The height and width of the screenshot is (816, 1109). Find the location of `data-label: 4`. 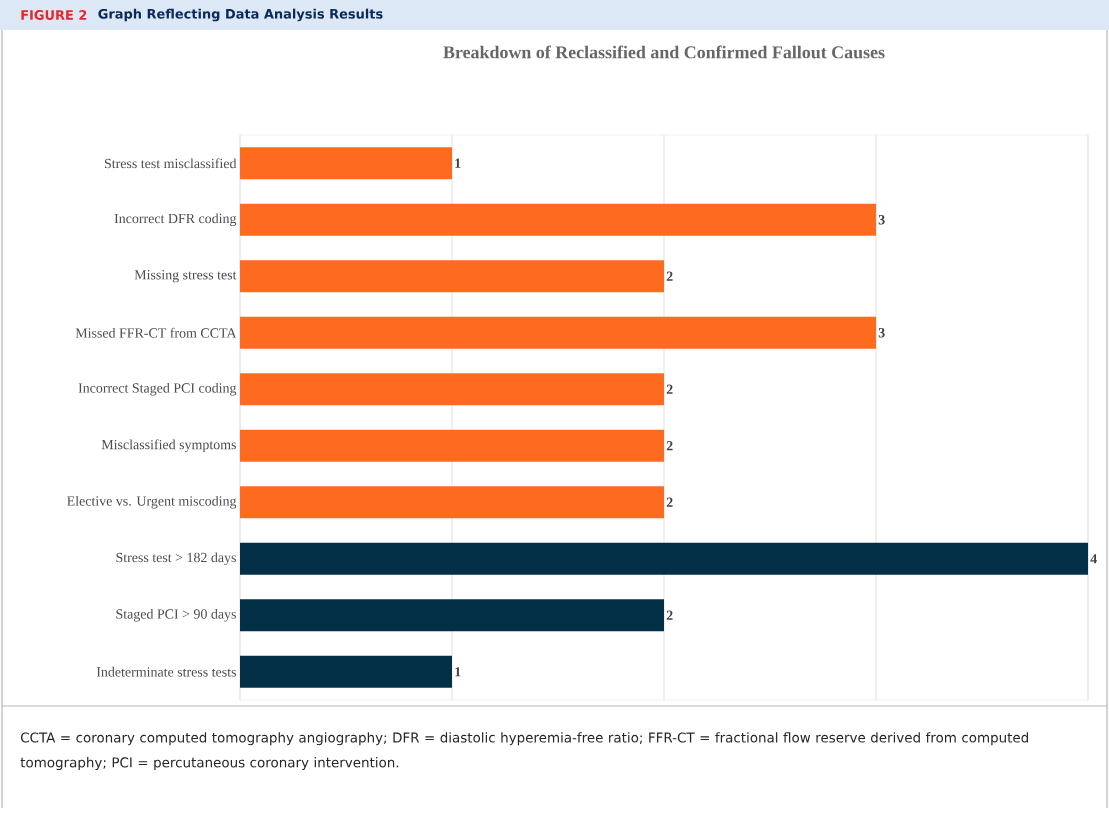

data-label: 4 is located at coordinates (1093, 559).